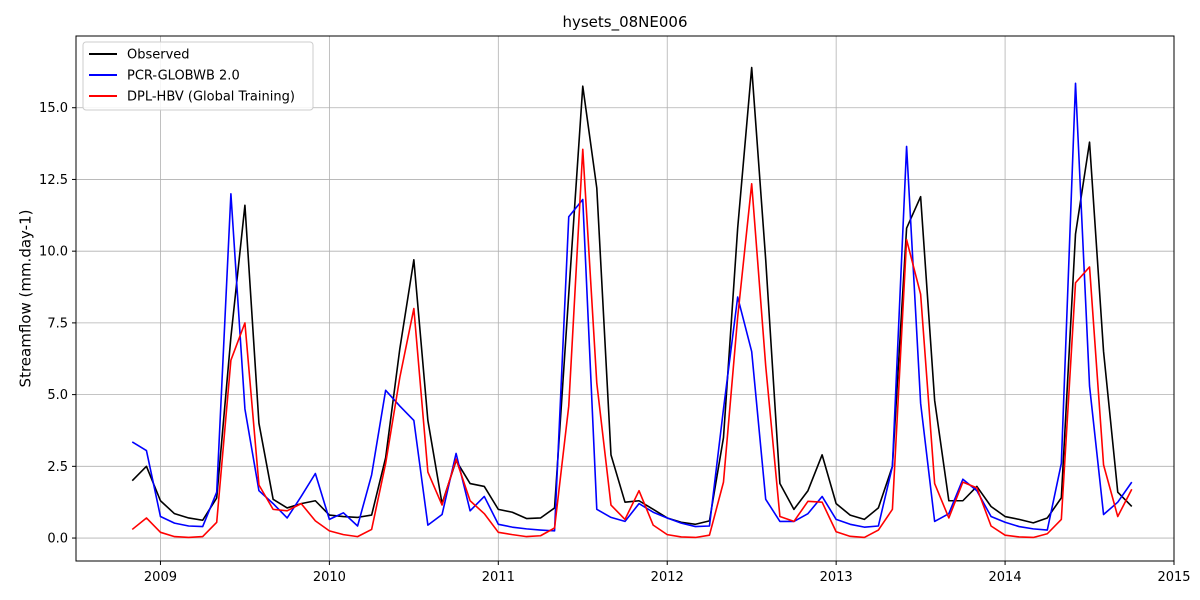 The image size is (1200, 600). Describe the element at coordinates (57, 323) in the screenshot. I see `y-tick-label: 7.5` at that location.